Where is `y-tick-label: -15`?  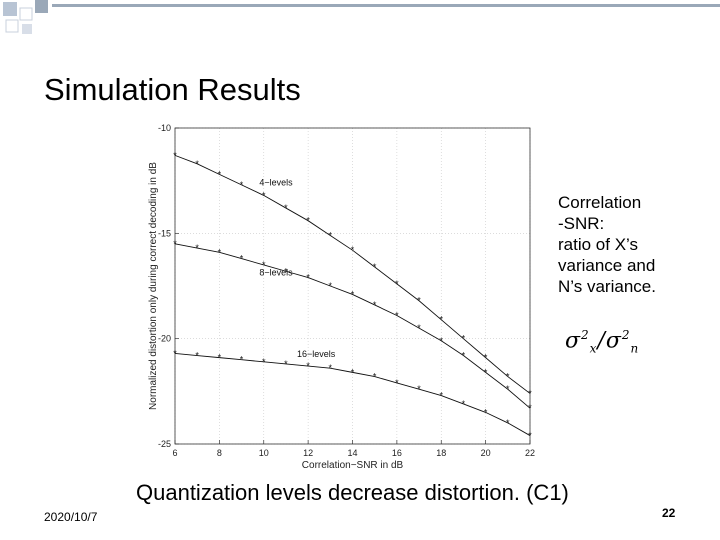 y-tick-label: -15 is located at coordinates (164, 233).